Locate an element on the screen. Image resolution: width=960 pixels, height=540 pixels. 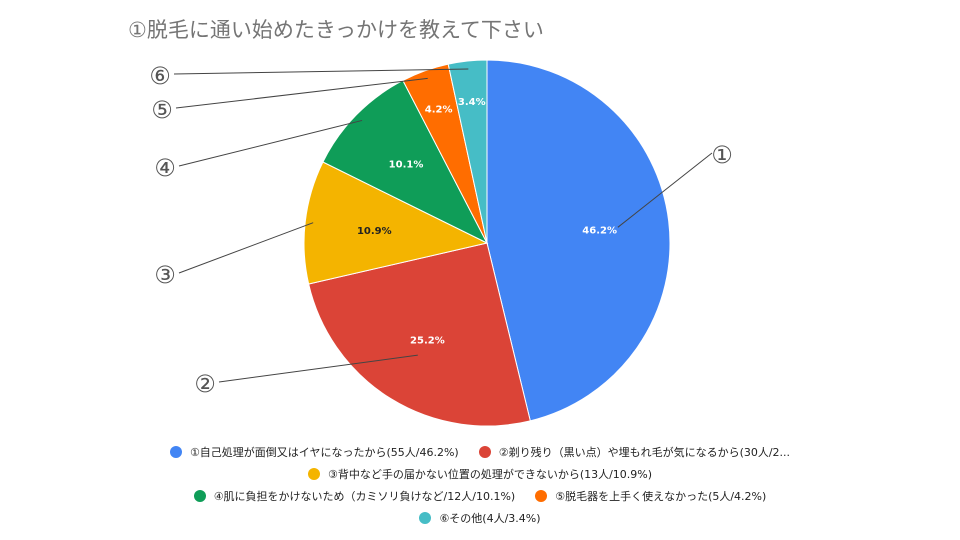
legend-row: ③背中など手の届かない位置の処理ができないから(13人/10.9%) is located at coordinates (480, 474).